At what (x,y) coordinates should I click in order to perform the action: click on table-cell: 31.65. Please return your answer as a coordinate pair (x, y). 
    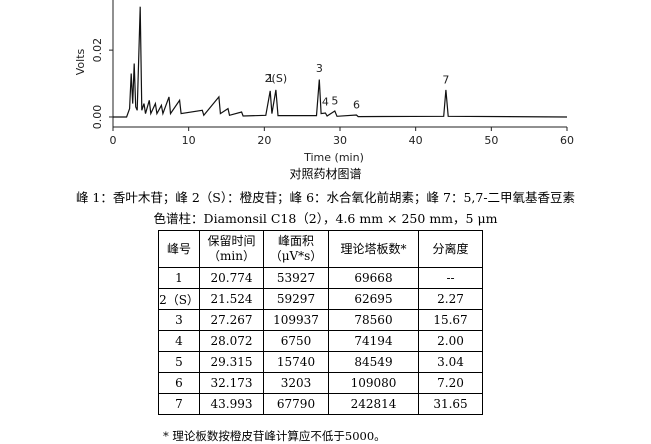
    Looking at the image, I should click on (450, 404).